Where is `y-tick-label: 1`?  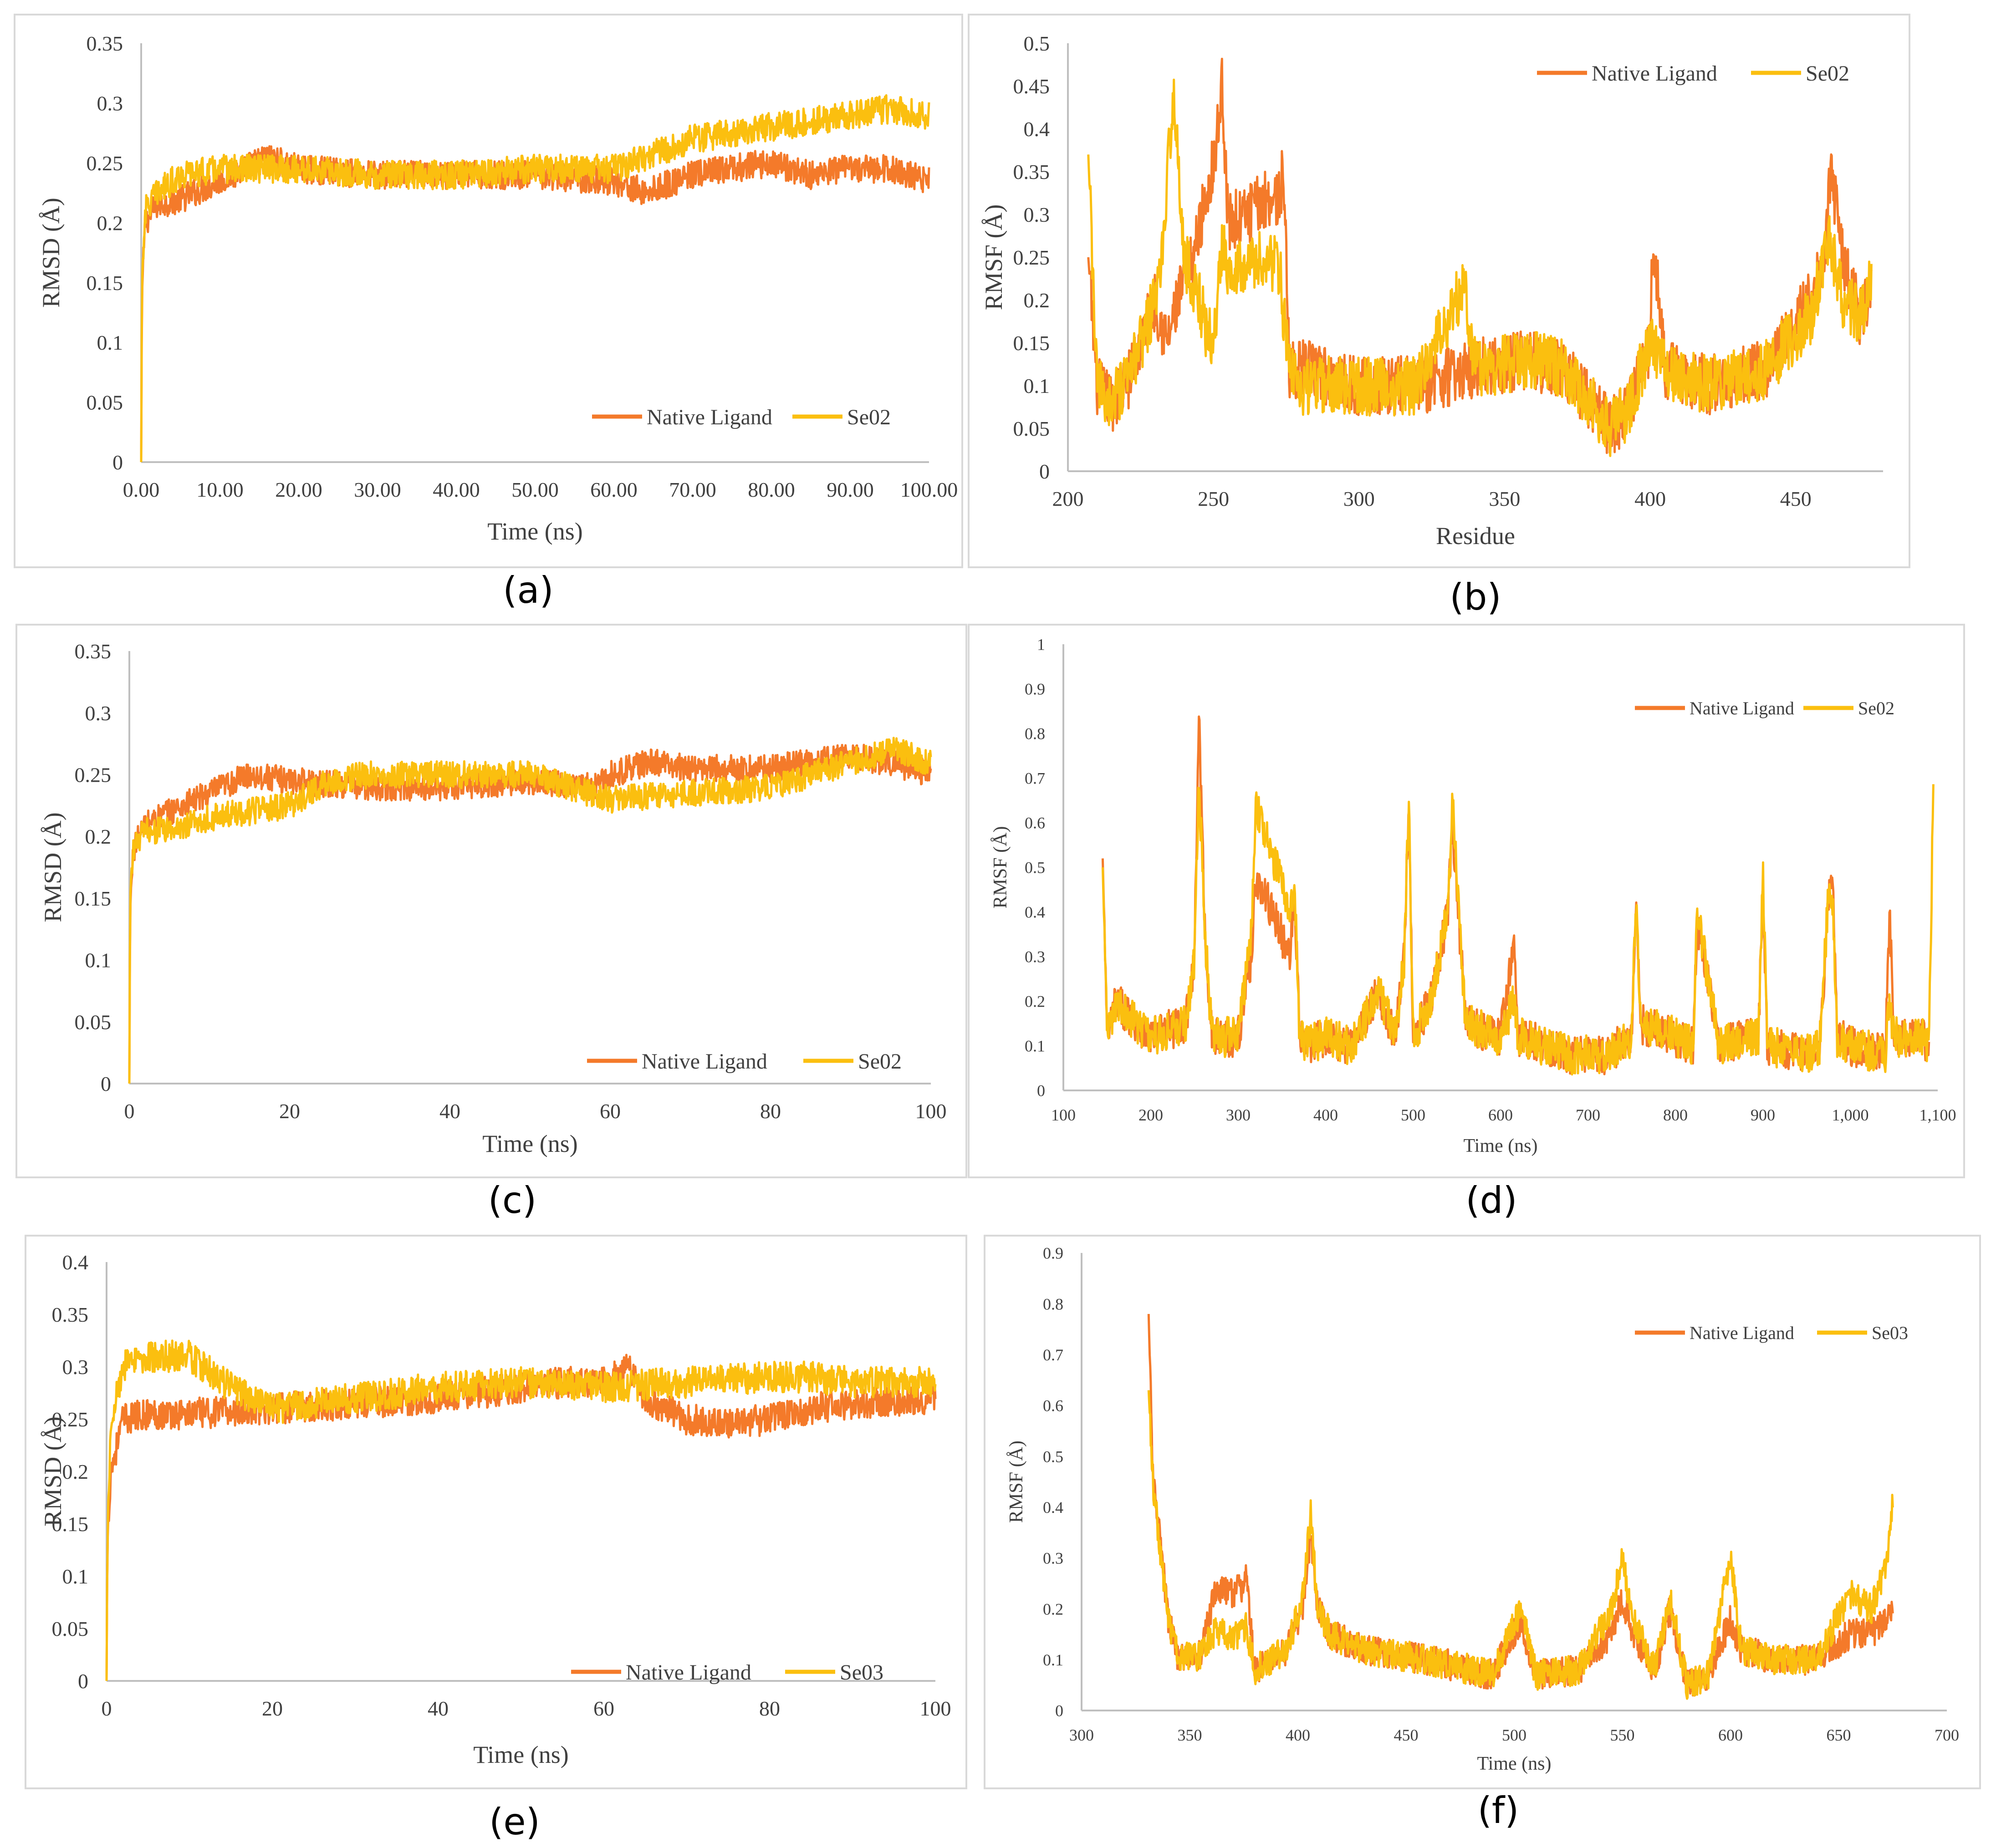
y-tick-label: 1 is located at coordinates (1041, 645).